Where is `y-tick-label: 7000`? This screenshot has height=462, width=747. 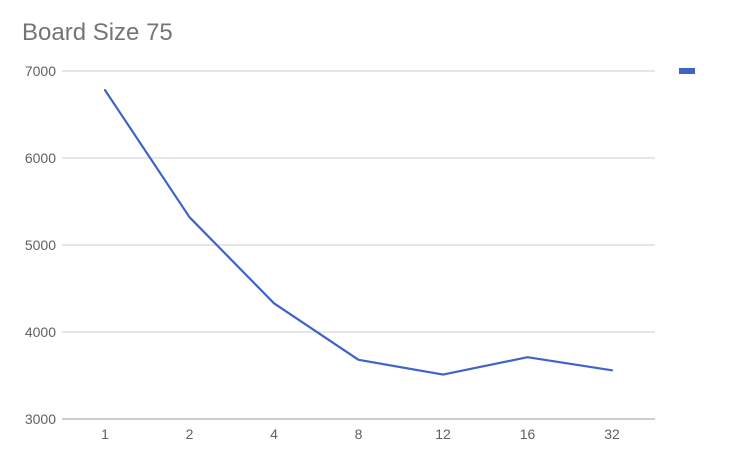
y-tick-label: 7000 is located at coordinates (40, 71).